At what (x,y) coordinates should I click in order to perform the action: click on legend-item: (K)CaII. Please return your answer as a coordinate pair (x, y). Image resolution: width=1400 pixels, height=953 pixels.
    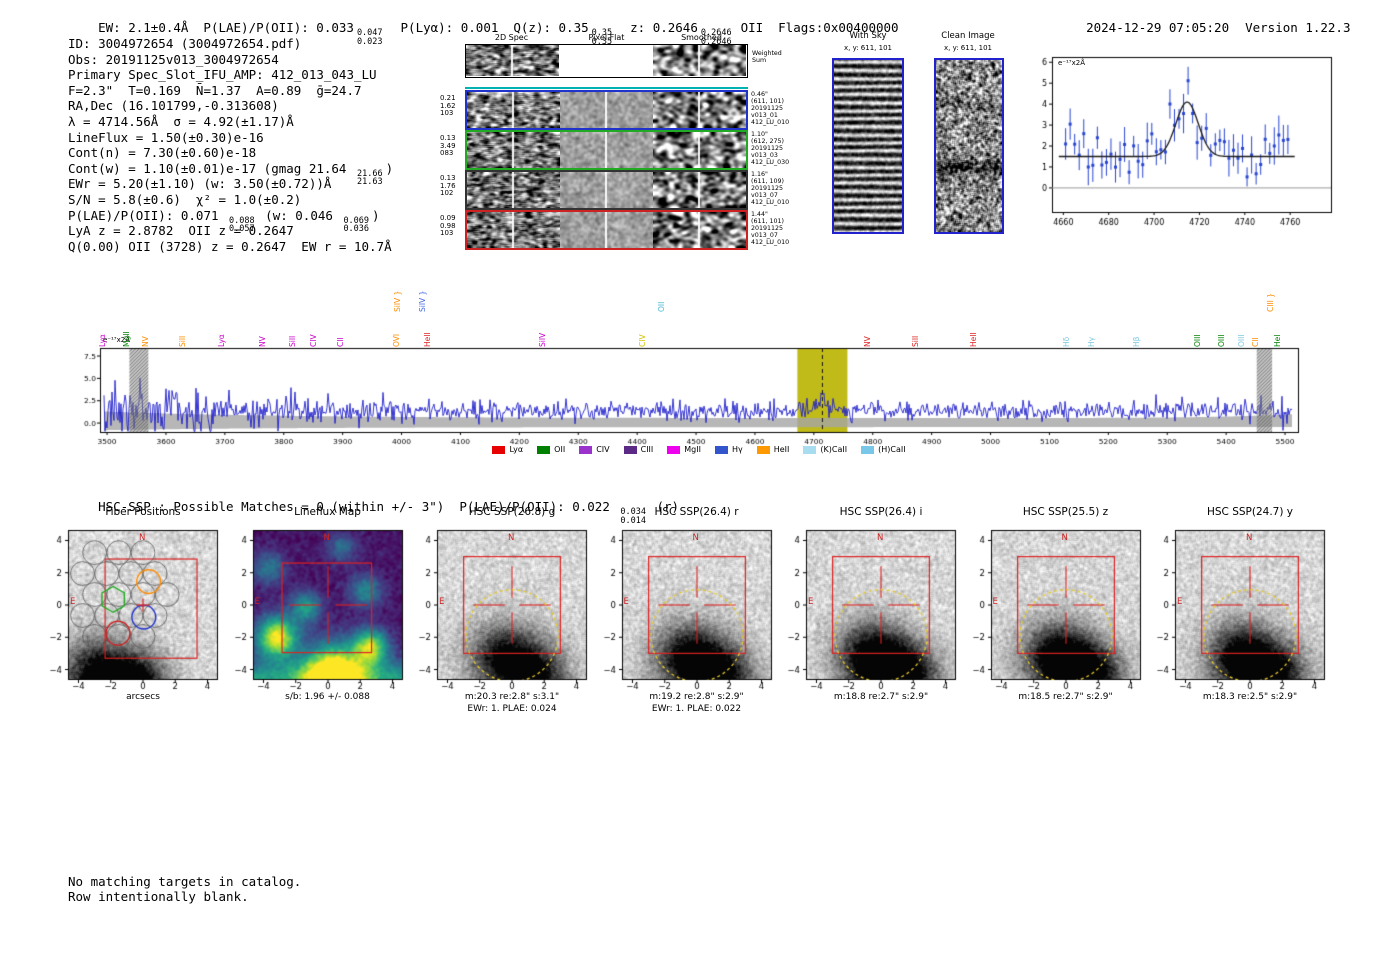
    Looking at the image, I should click on (825, 449).